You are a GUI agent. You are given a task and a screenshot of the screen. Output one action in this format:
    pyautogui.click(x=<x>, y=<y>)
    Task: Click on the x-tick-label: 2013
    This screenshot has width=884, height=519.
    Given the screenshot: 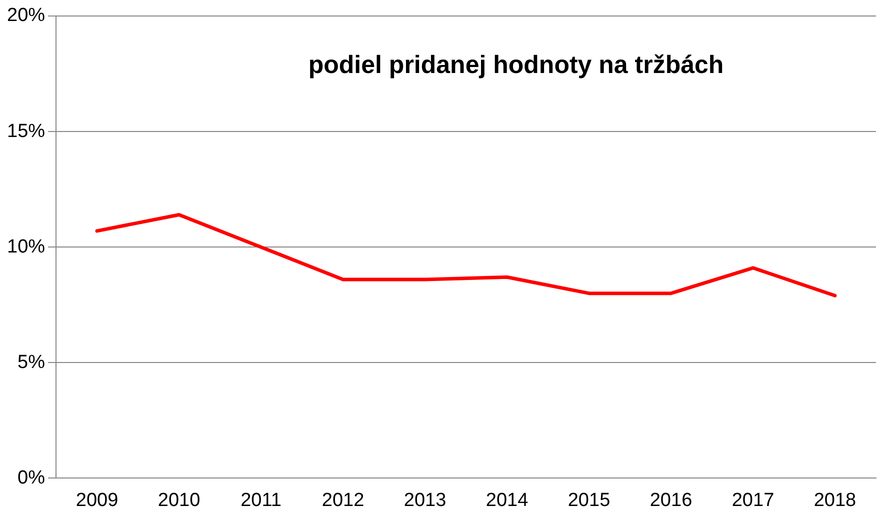 What is the action you would take?
    pyautogui.click(x=425, y=500)
    